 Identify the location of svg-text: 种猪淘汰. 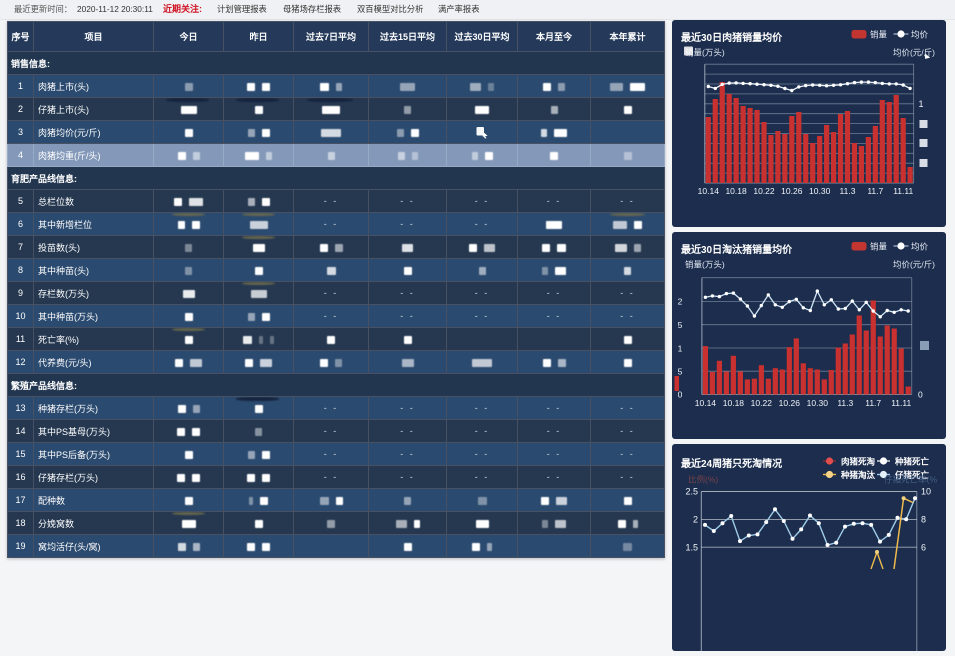
(858, 475).